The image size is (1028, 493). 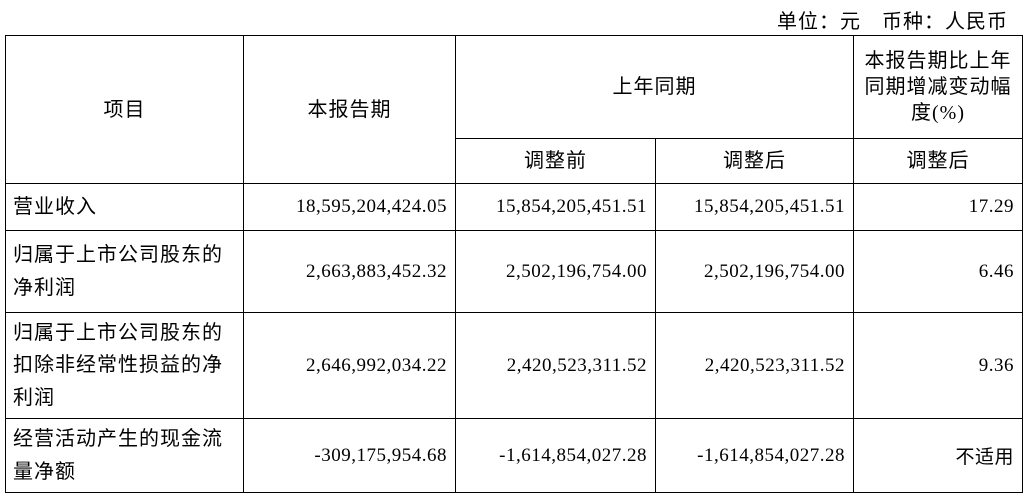 I want to click on prior-before-adjustment-value: 2,502,196,754.00, so click(x=555, y=271).